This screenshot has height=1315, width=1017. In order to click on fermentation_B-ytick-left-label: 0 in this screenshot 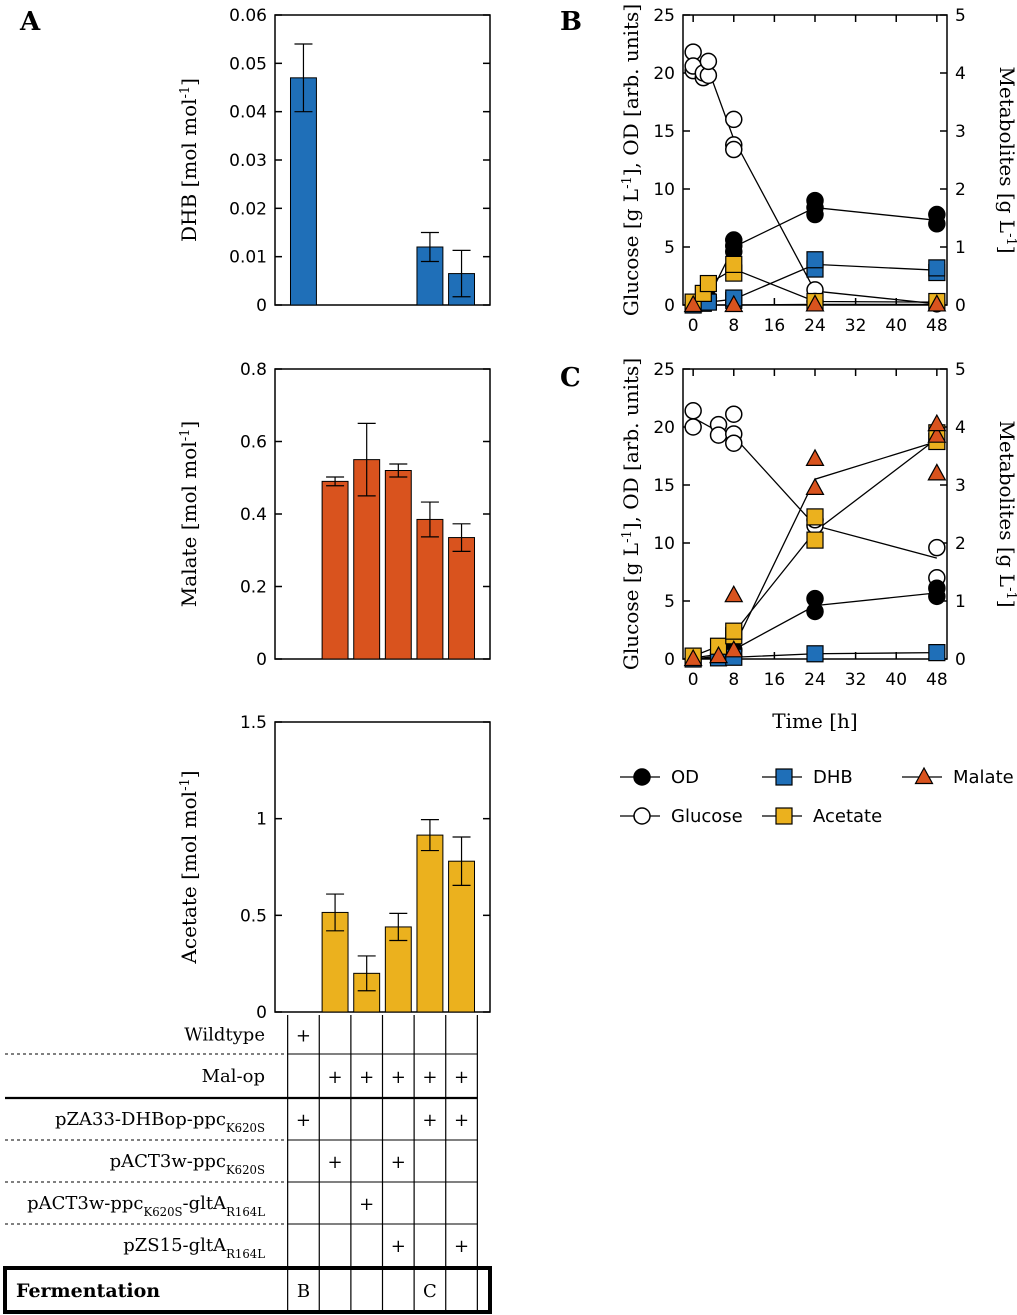, I will do `click(669, 306)`.